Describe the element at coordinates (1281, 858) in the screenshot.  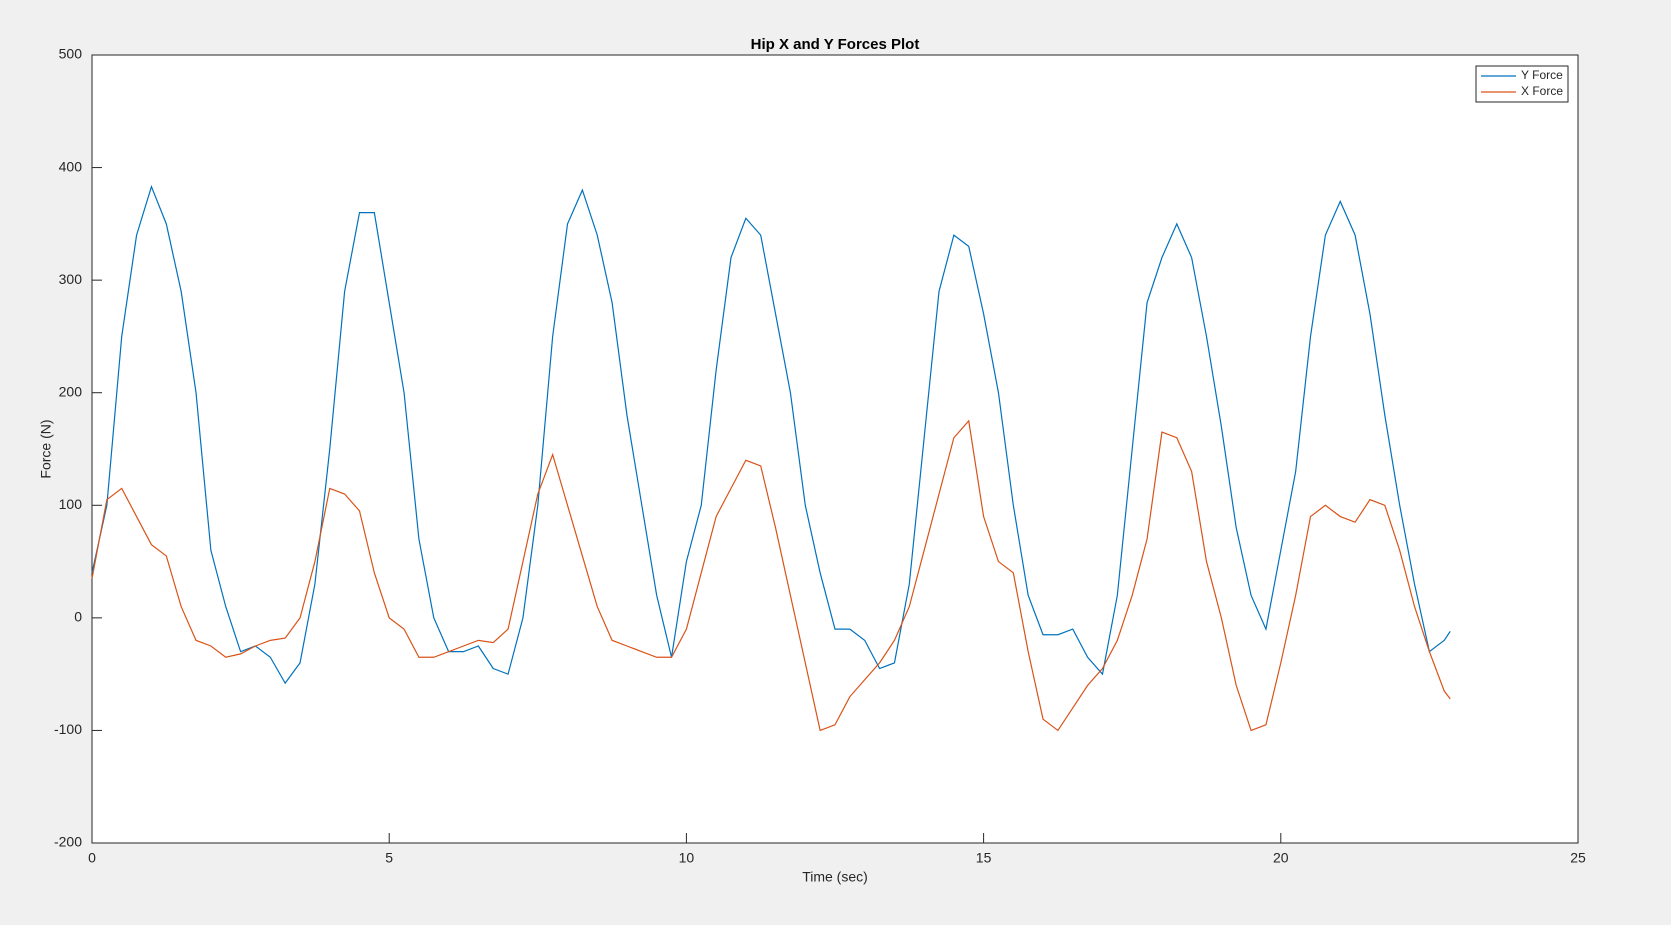
I see `x-tick-label: 20` at that location.